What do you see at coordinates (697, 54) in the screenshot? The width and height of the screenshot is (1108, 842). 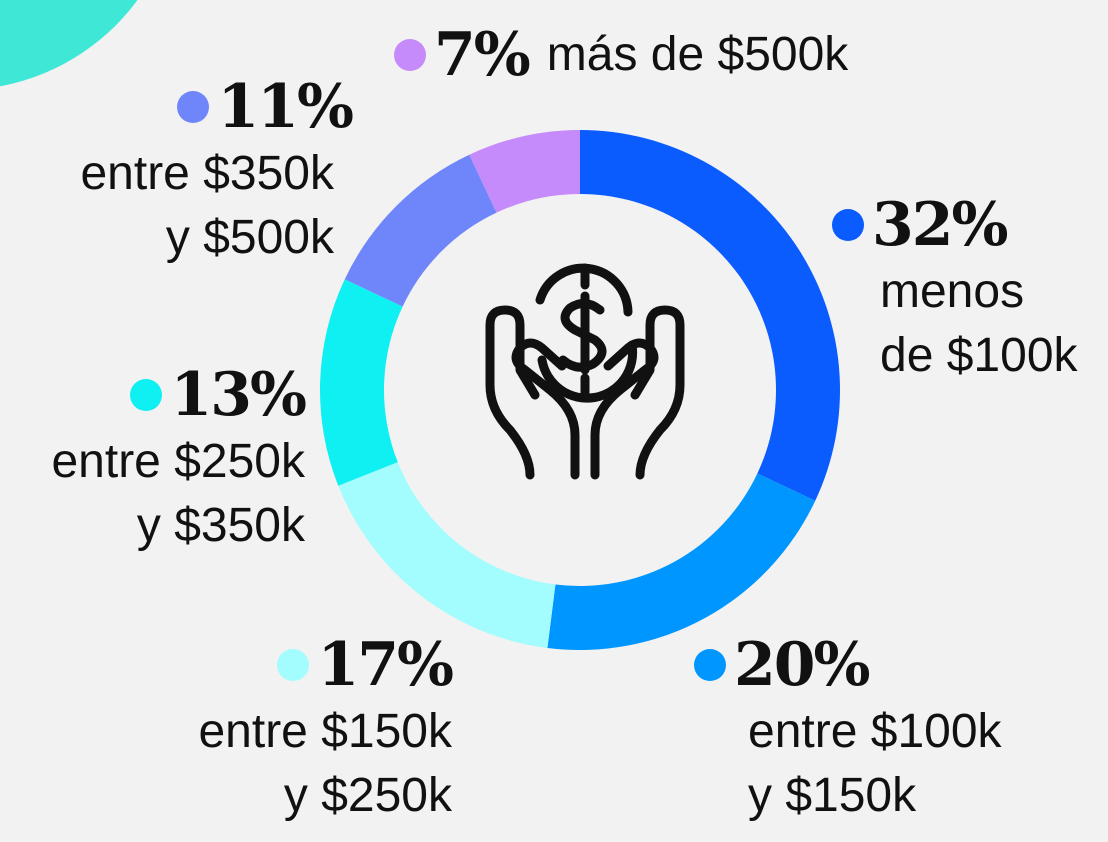 I see `category-label: más de $500k` at bounding box center [697, 54].